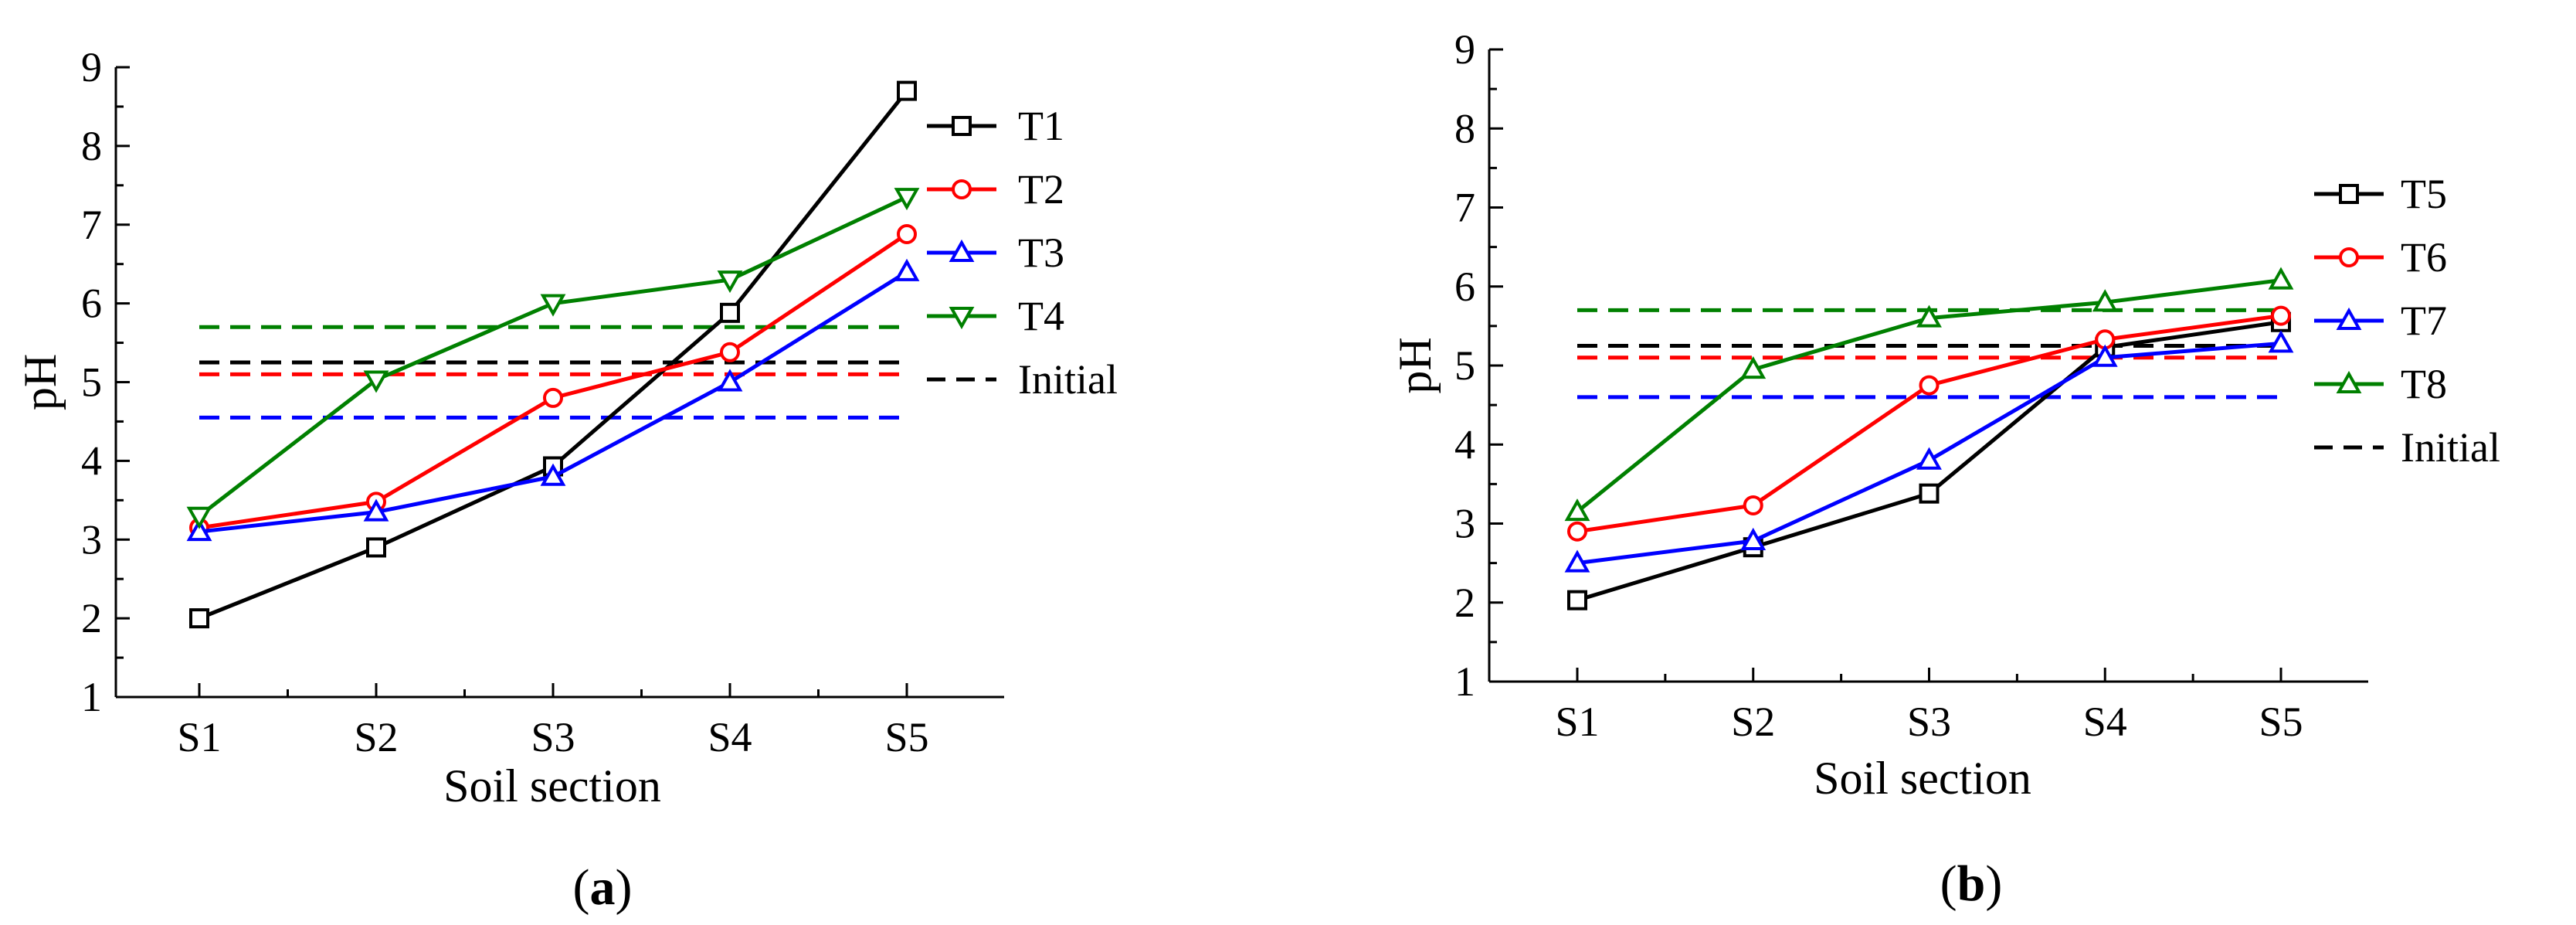 The image size is (2576, 925). I want to click on legend-label: T3, so click(1041, 253).